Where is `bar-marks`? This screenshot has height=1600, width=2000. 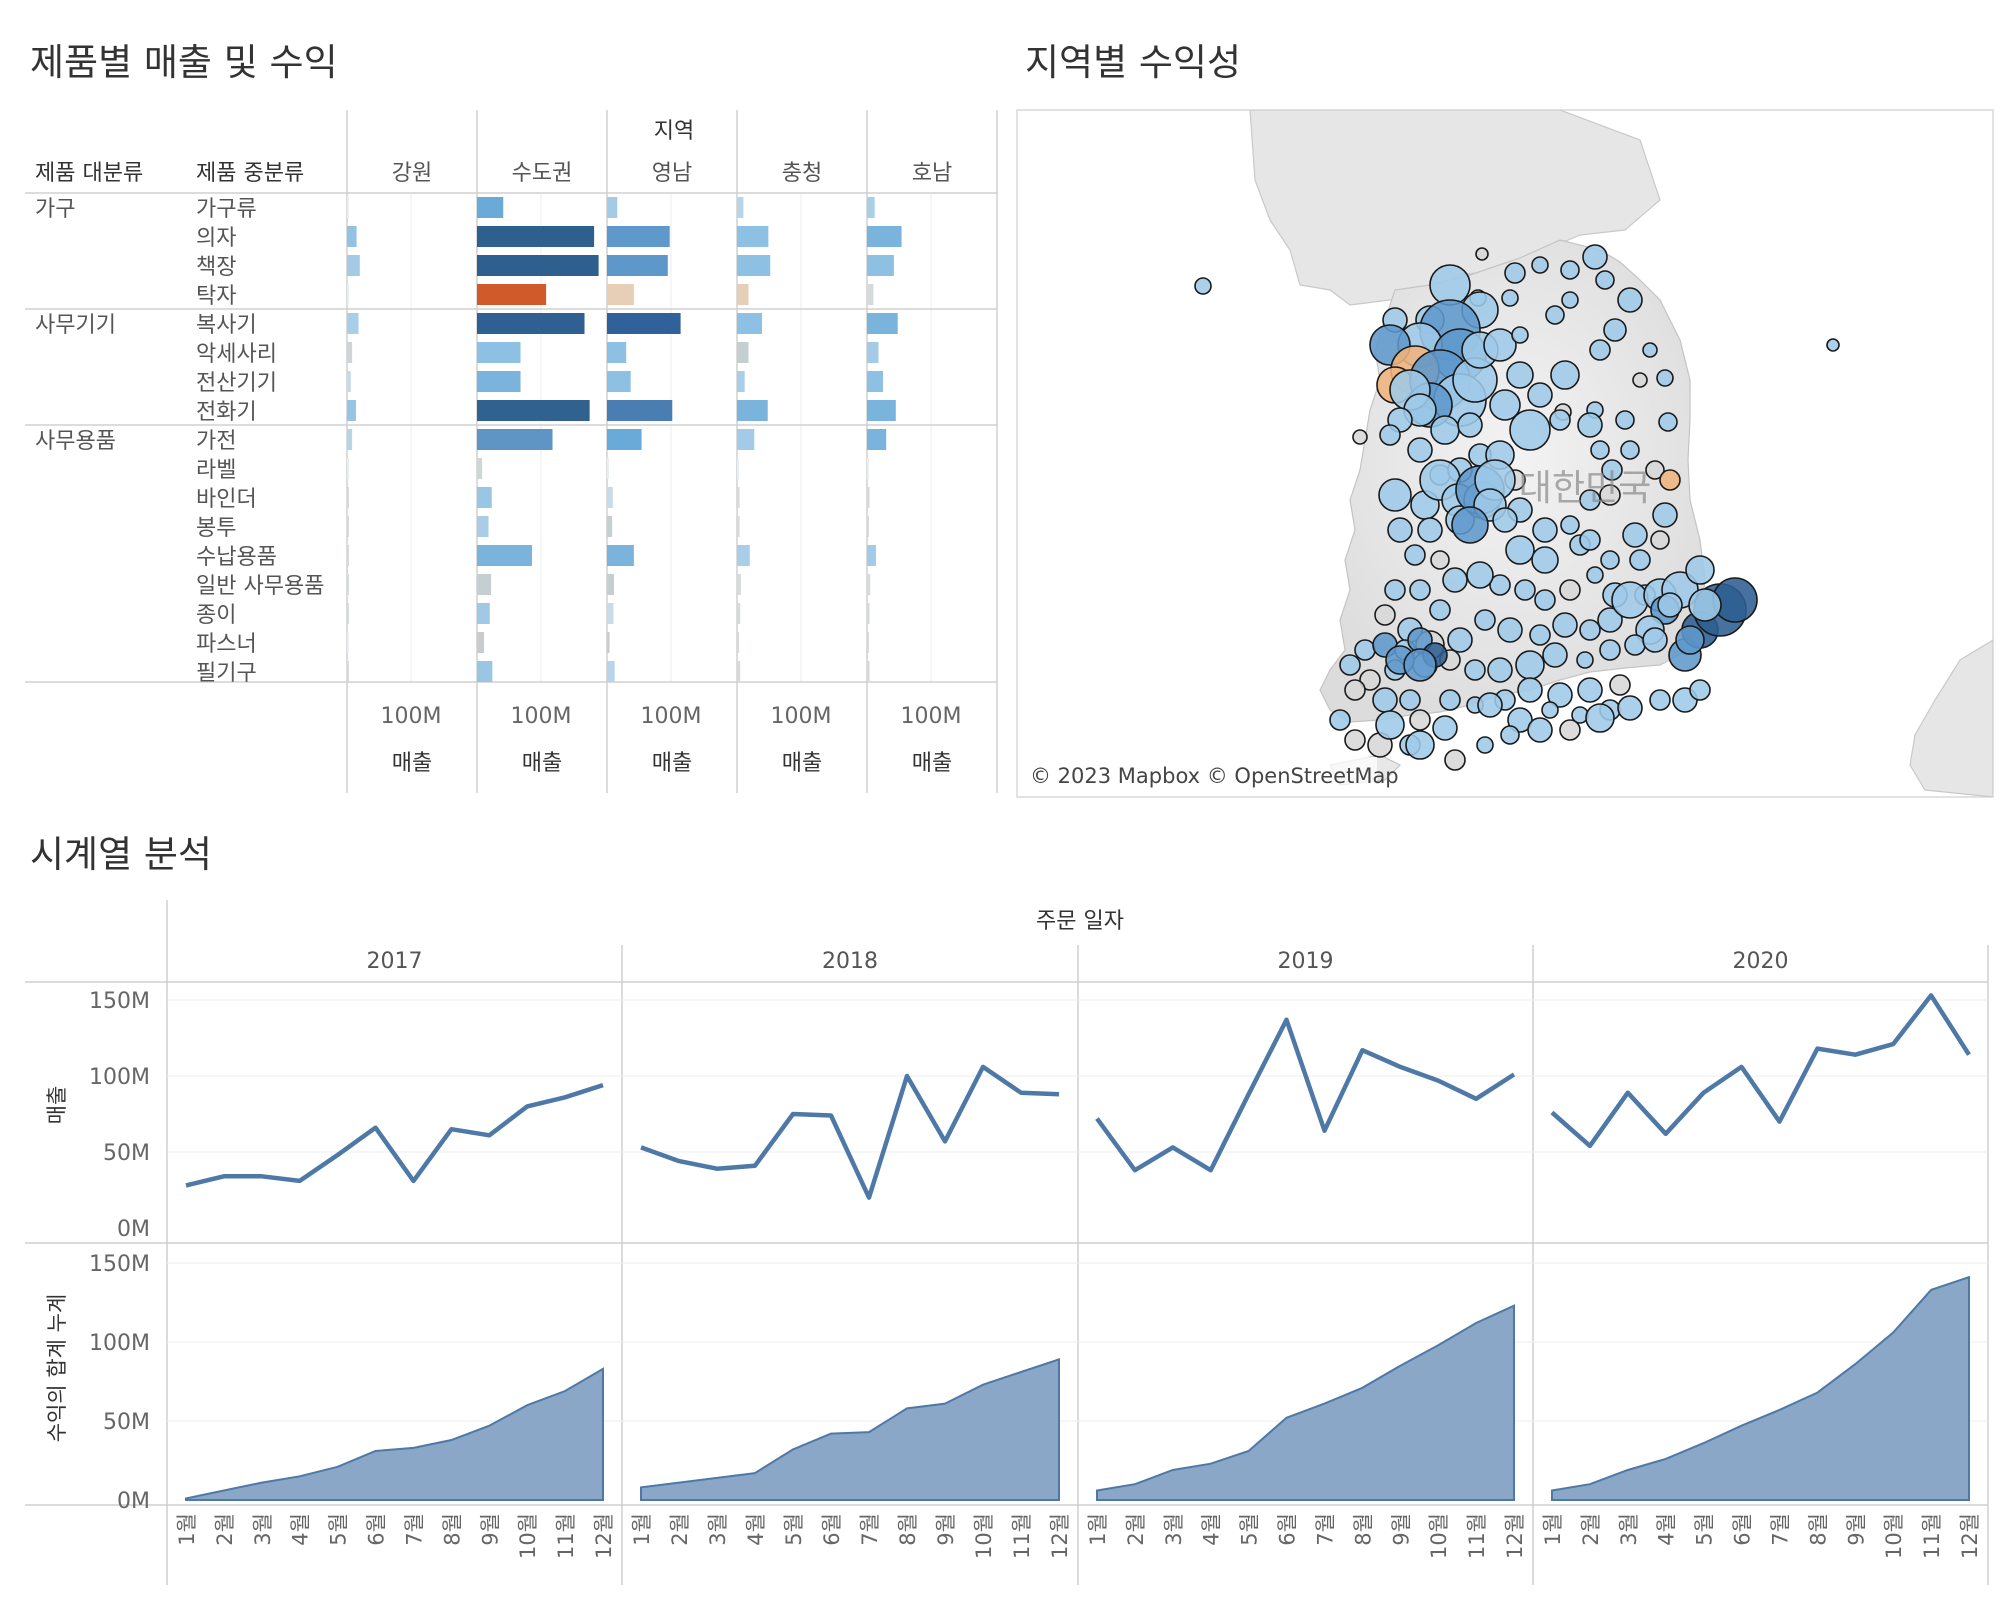 bar-marks is located at coordinates (624, 439).